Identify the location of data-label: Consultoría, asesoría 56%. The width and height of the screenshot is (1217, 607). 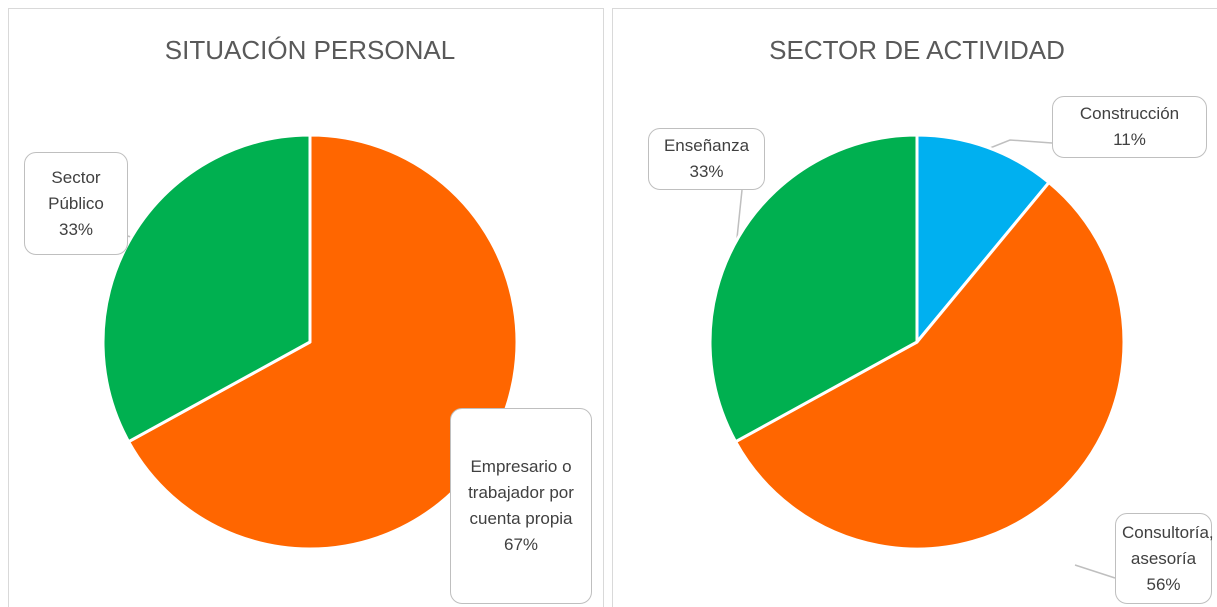
(1164, 558).